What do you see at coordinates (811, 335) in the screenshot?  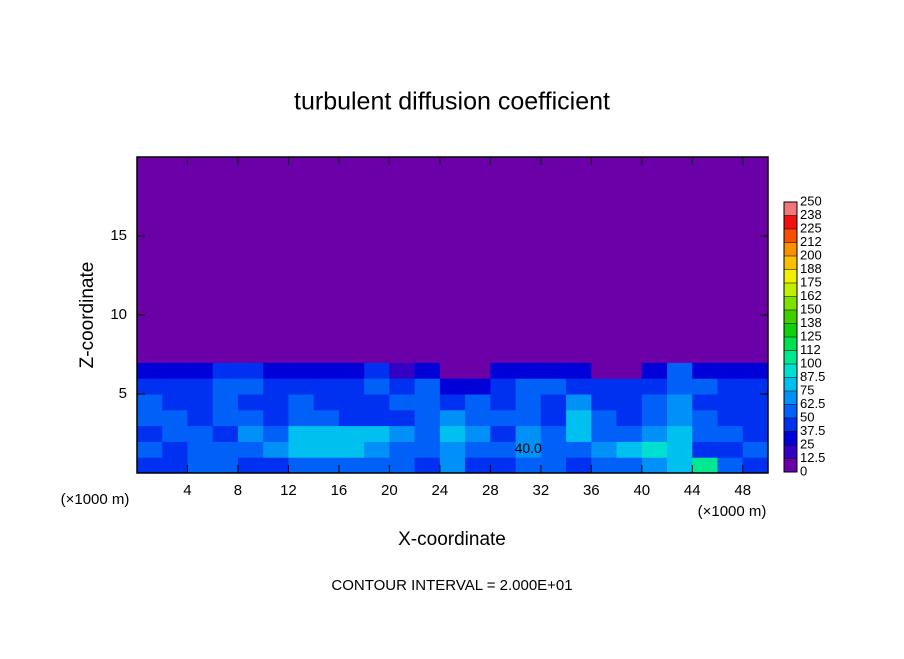 I see `colorbar-tick-label: 125` at bounding box center [811, 335].